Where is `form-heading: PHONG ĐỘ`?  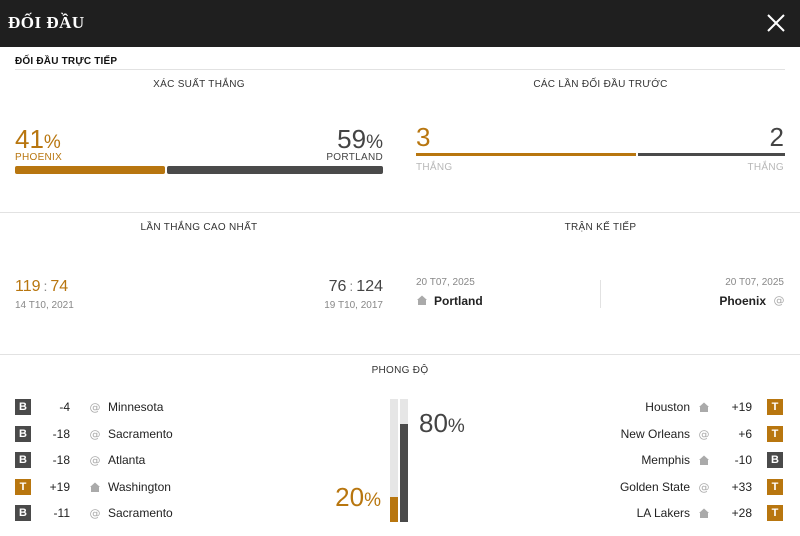 form-heading: PHONG ĐỘ is located at coordinates (400, 370).